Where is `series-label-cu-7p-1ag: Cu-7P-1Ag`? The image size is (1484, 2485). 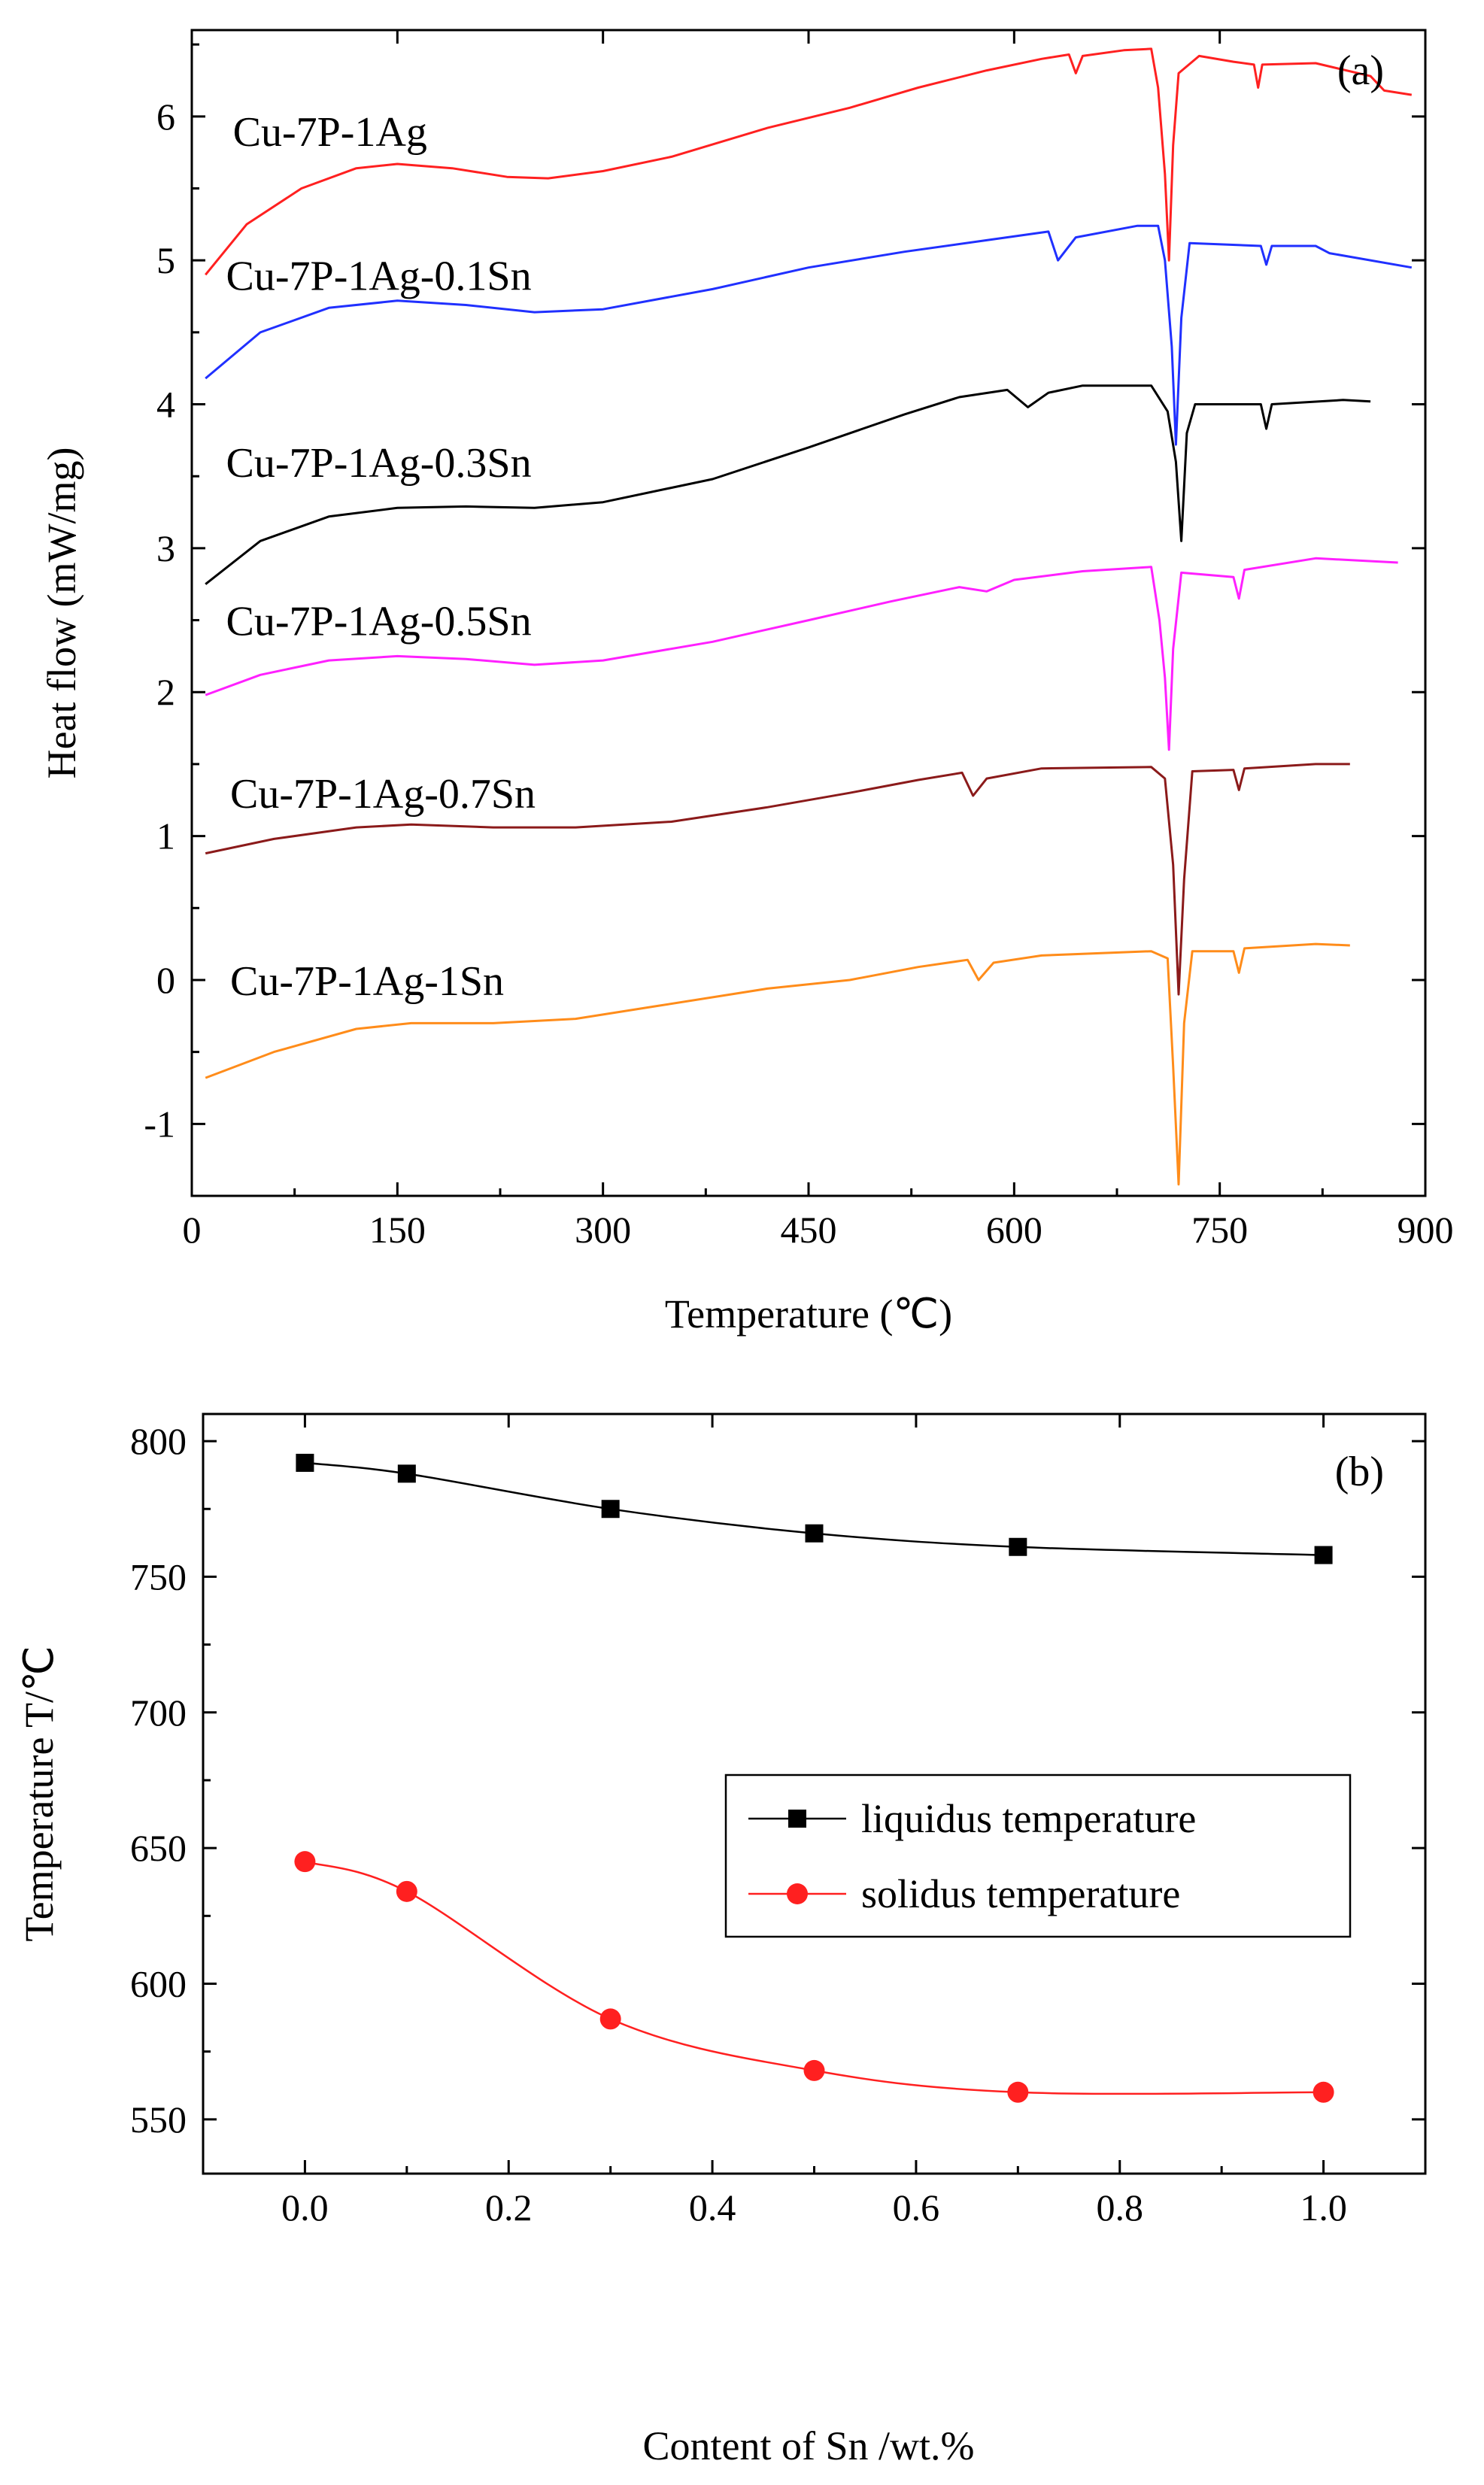 series-label-cu-7p-1ag: Cu-7P-1Ag is located at coordinates (330, 132).